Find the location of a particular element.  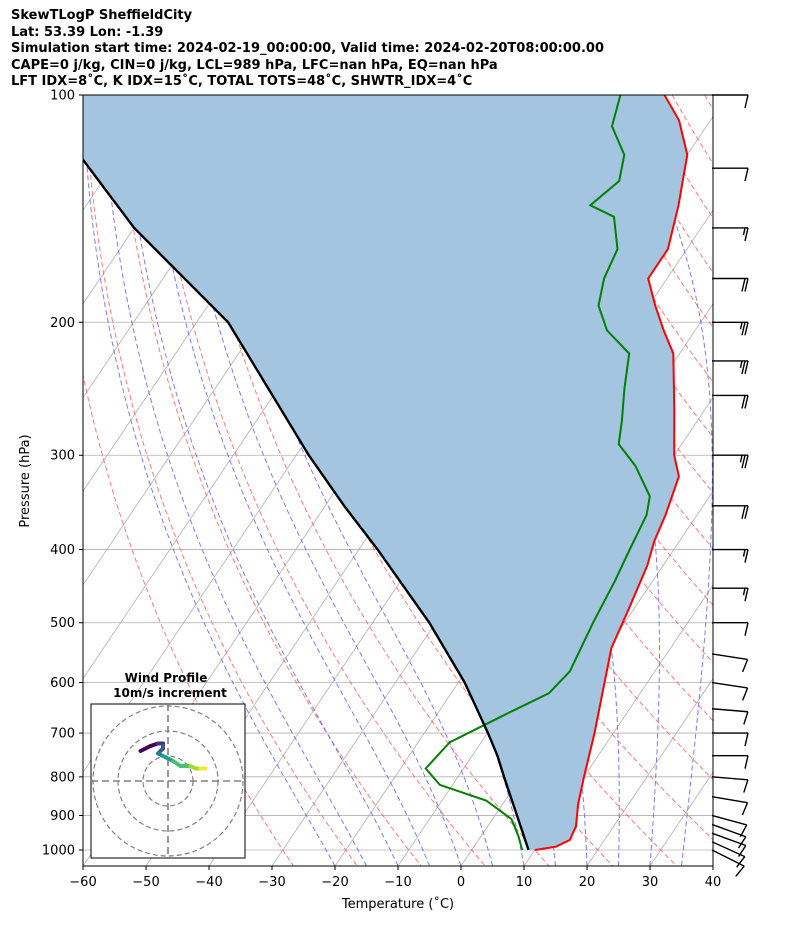

wind-barbs is located at coordinates (730, 485).